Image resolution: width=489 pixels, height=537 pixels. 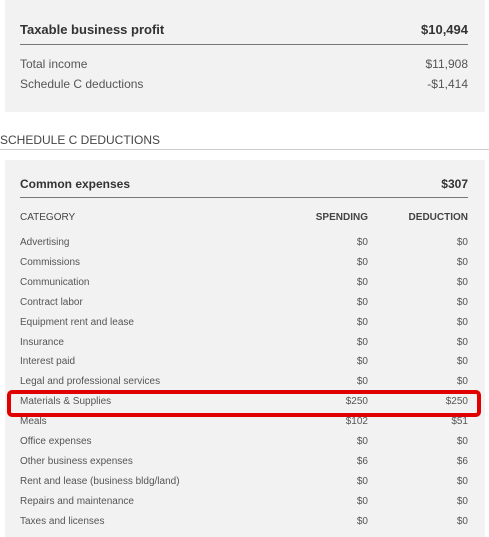 What do you see at coordinates (454, 184) in the screenshot?
I see `expenses-total: $307` at bounding box center [454, 184].